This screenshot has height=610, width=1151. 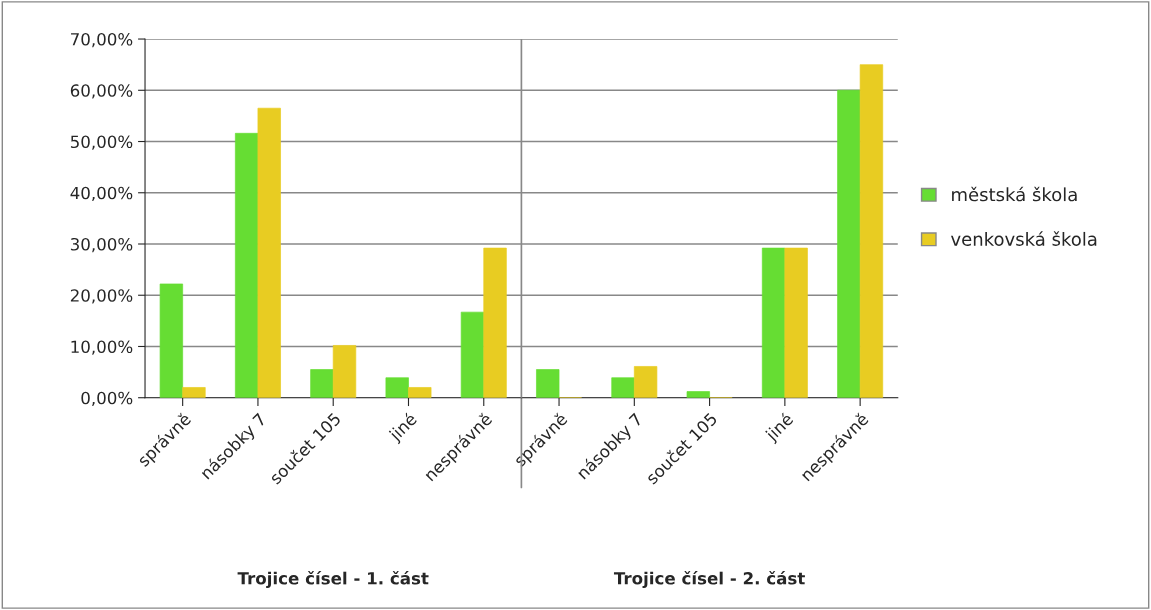 What do you see at coordinates (1014, 194) in the screenshot?
I see `legend-label: městská škola` at bounding box center [1014, 194].